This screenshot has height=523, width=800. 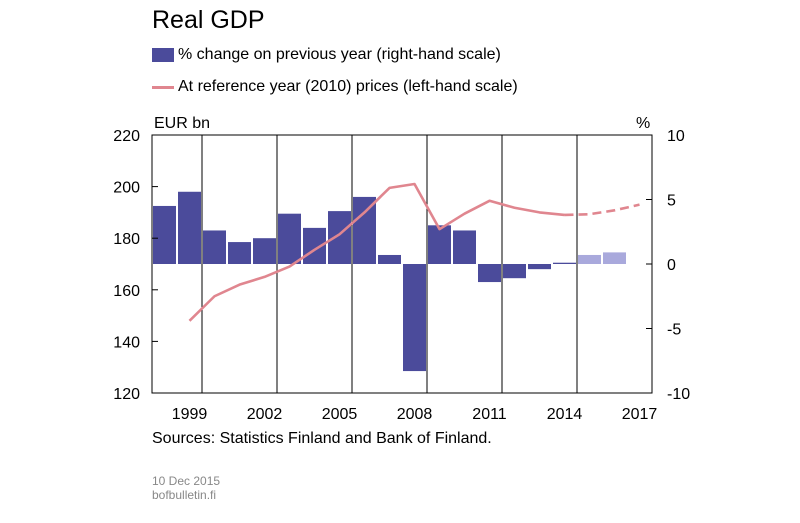 What do you see at coordinates (640, 414) in the screenshot?
I see `x-tick-label-2017: 2017` at bounding box center [640, 414].